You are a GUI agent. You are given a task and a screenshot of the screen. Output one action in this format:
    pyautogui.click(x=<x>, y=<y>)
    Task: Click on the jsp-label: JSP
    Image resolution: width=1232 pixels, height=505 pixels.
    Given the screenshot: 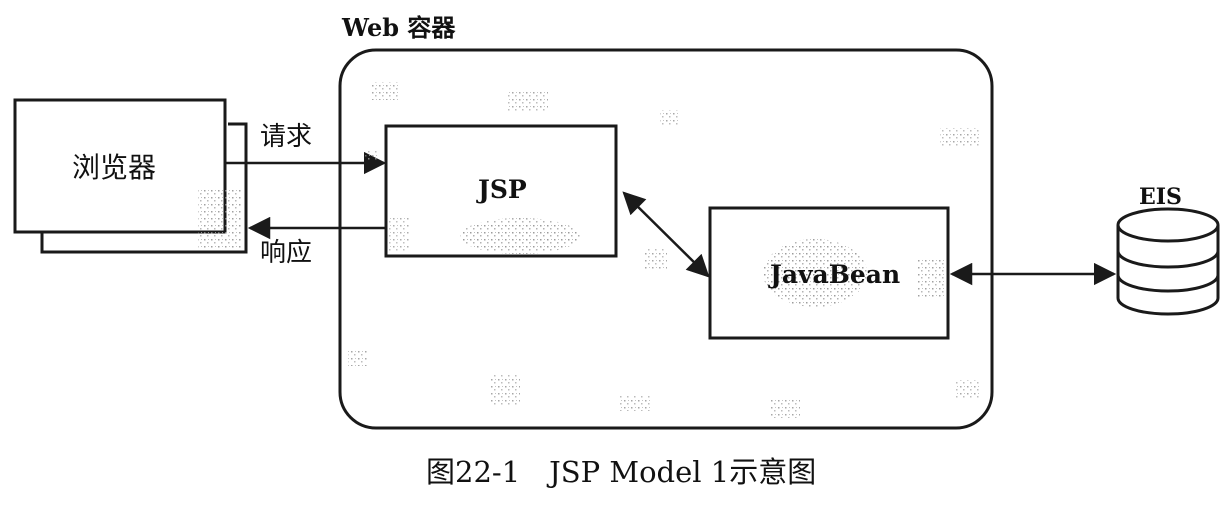 What is the action you would take?
    pyautogui.click(x=502, y=189)
    